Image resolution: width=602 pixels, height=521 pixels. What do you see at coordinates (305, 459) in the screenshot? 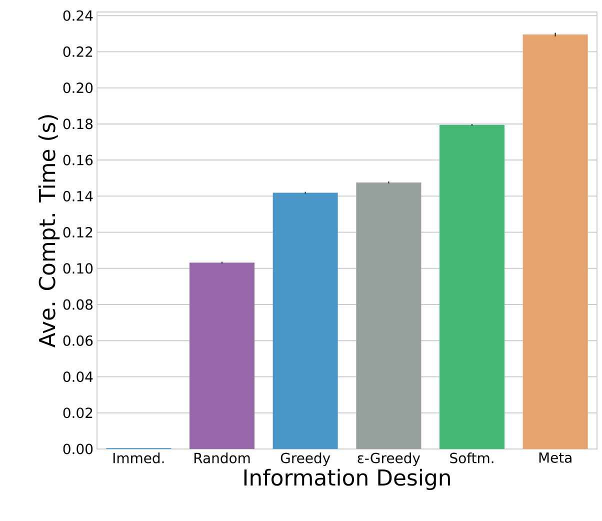
I see `x-tick-label: Greedy` at bounding box center [305, 459].